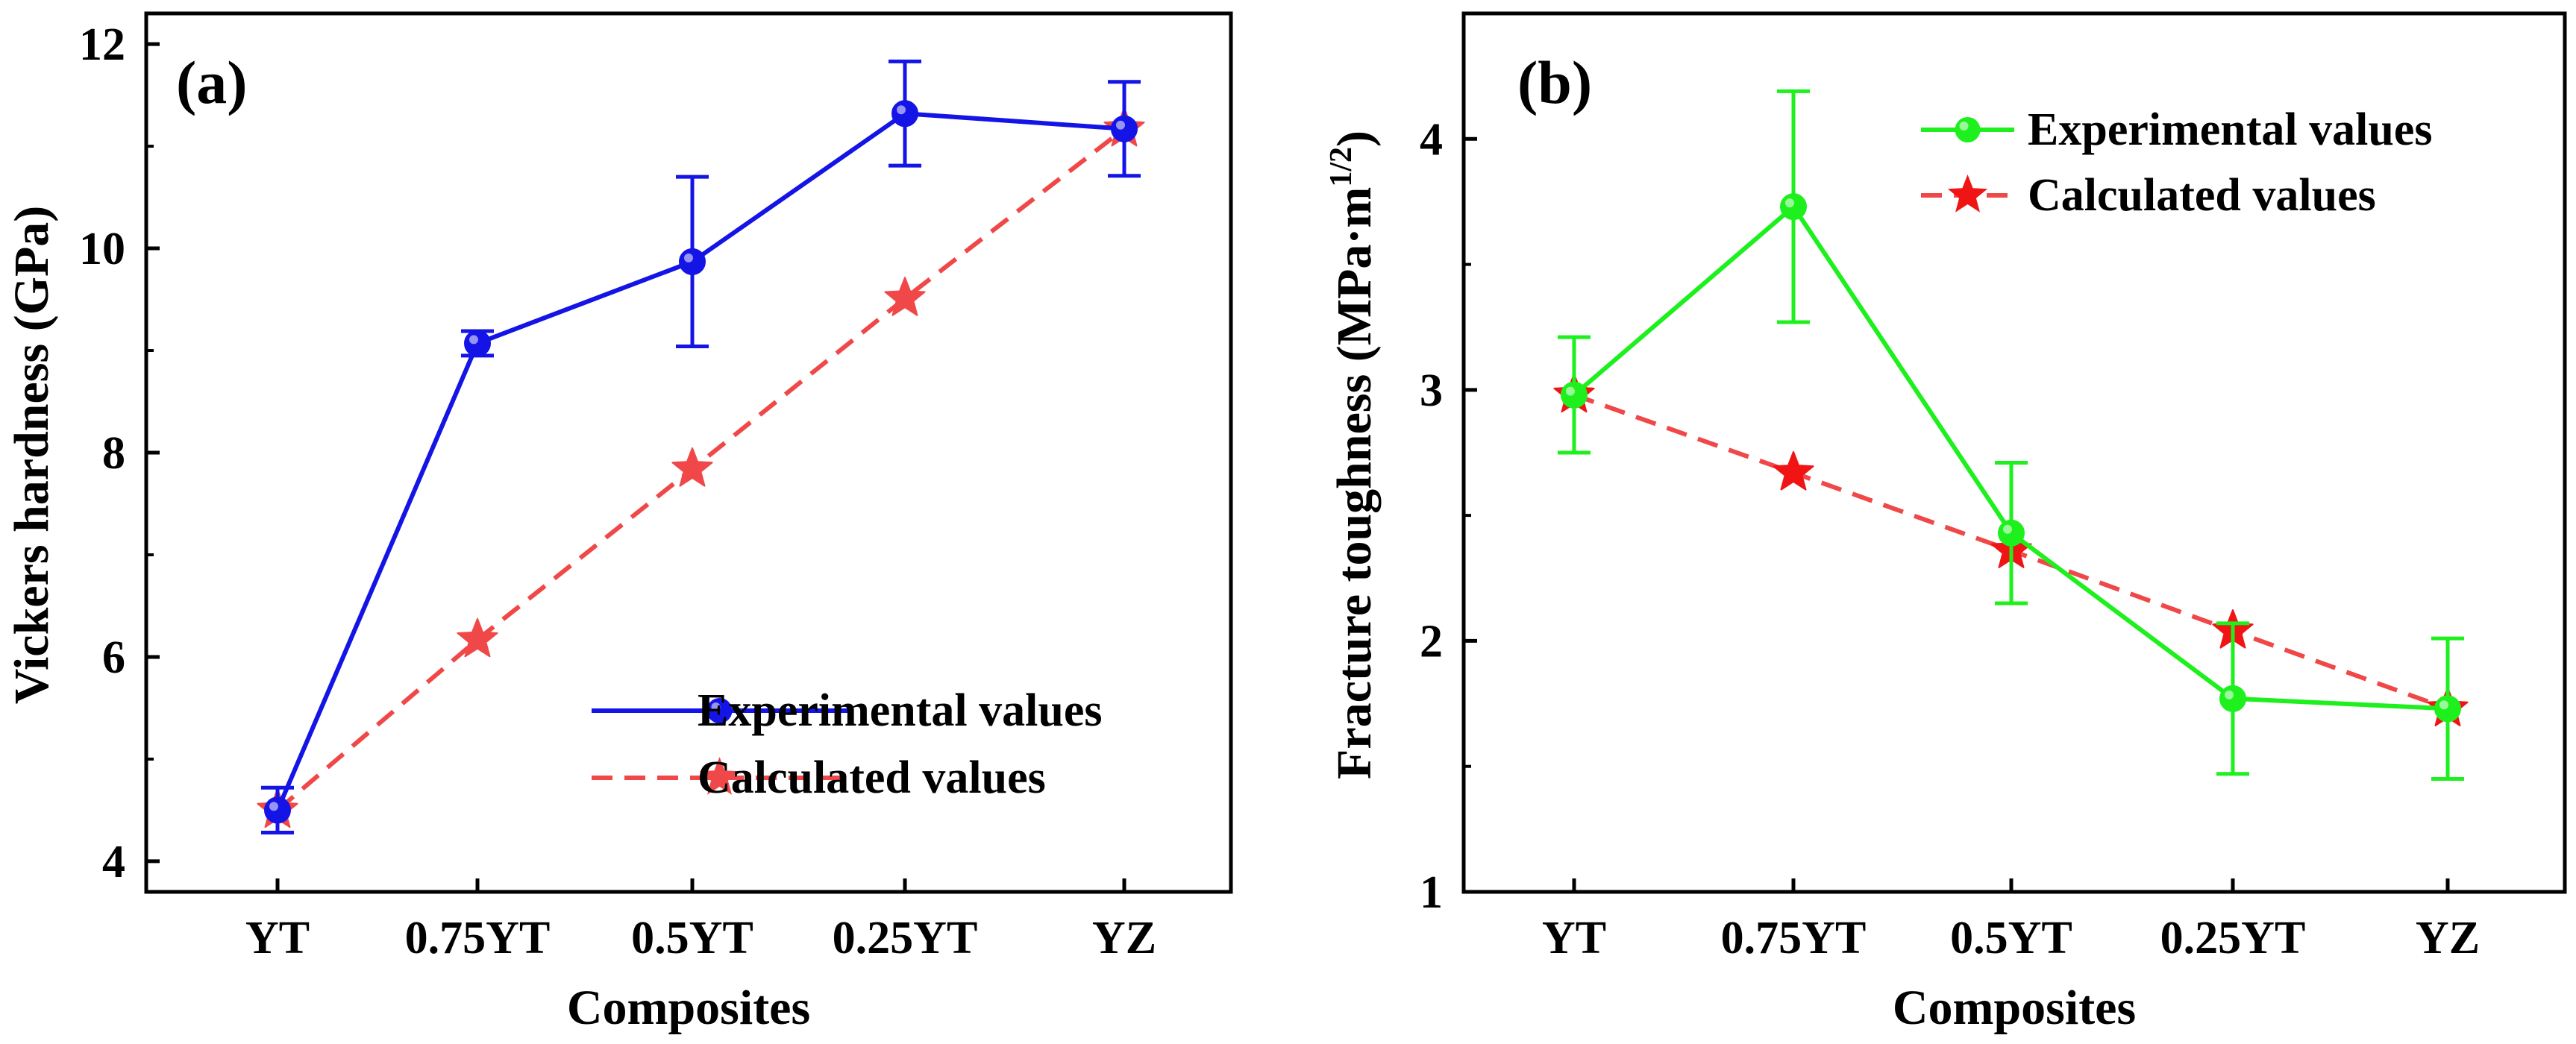 The height and width of the screenshot is (1044, 2576). What do you see at coordinates (113, 657) in the screenshot?
I see `y-tick-label: 6` at bounding box center [113, 657].